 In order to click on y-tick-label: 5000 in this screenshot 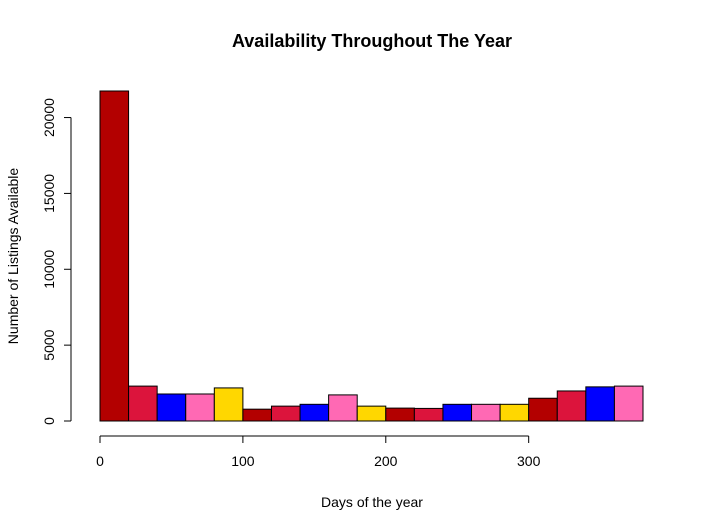, I will do `click(49, 344)`.